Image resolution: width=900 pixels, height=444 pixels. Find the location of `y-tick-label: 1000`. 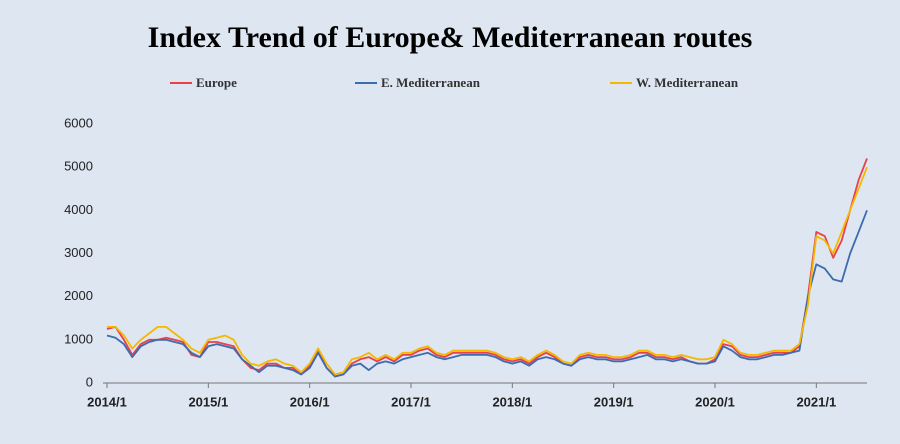

y-tick-label: 1000 is located at coordinates (78, 338).